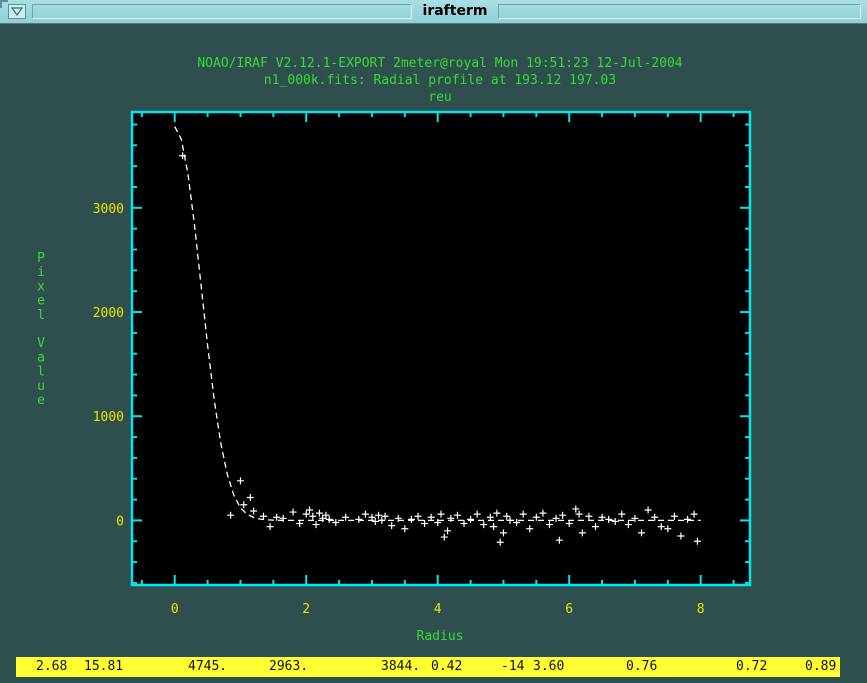 This screenshot has width=867, height=683. Describe the element at coordinates (41, 386) in the screenshot. I see `y-axis-label-char: u` at that location.